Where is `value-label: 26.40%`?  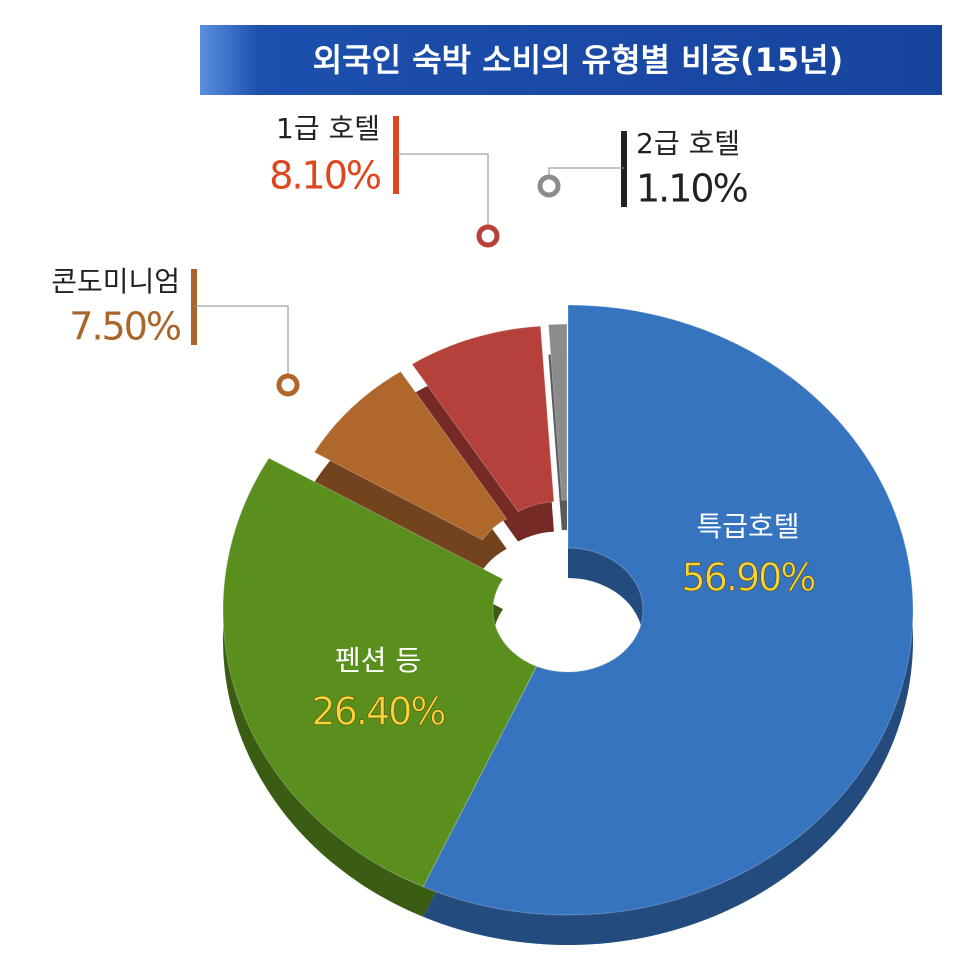 value-label: 26.40% is located at coordinates (379, 712).